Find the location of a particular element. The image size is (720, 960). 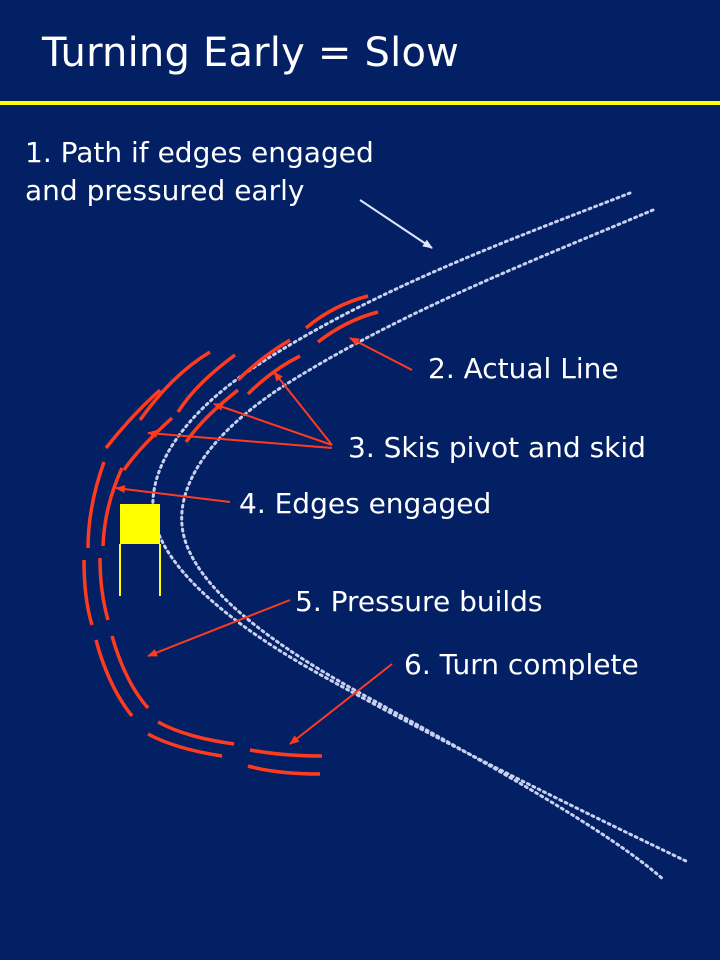

arrow-complete is located at coordinates (341, 704).